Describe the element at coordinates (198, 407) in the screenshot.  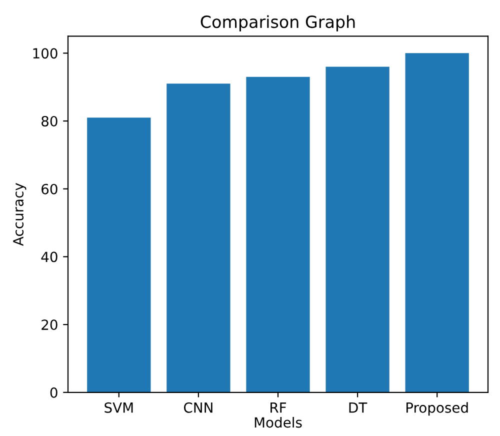
I see `x-tick-label: CNN` at that location.